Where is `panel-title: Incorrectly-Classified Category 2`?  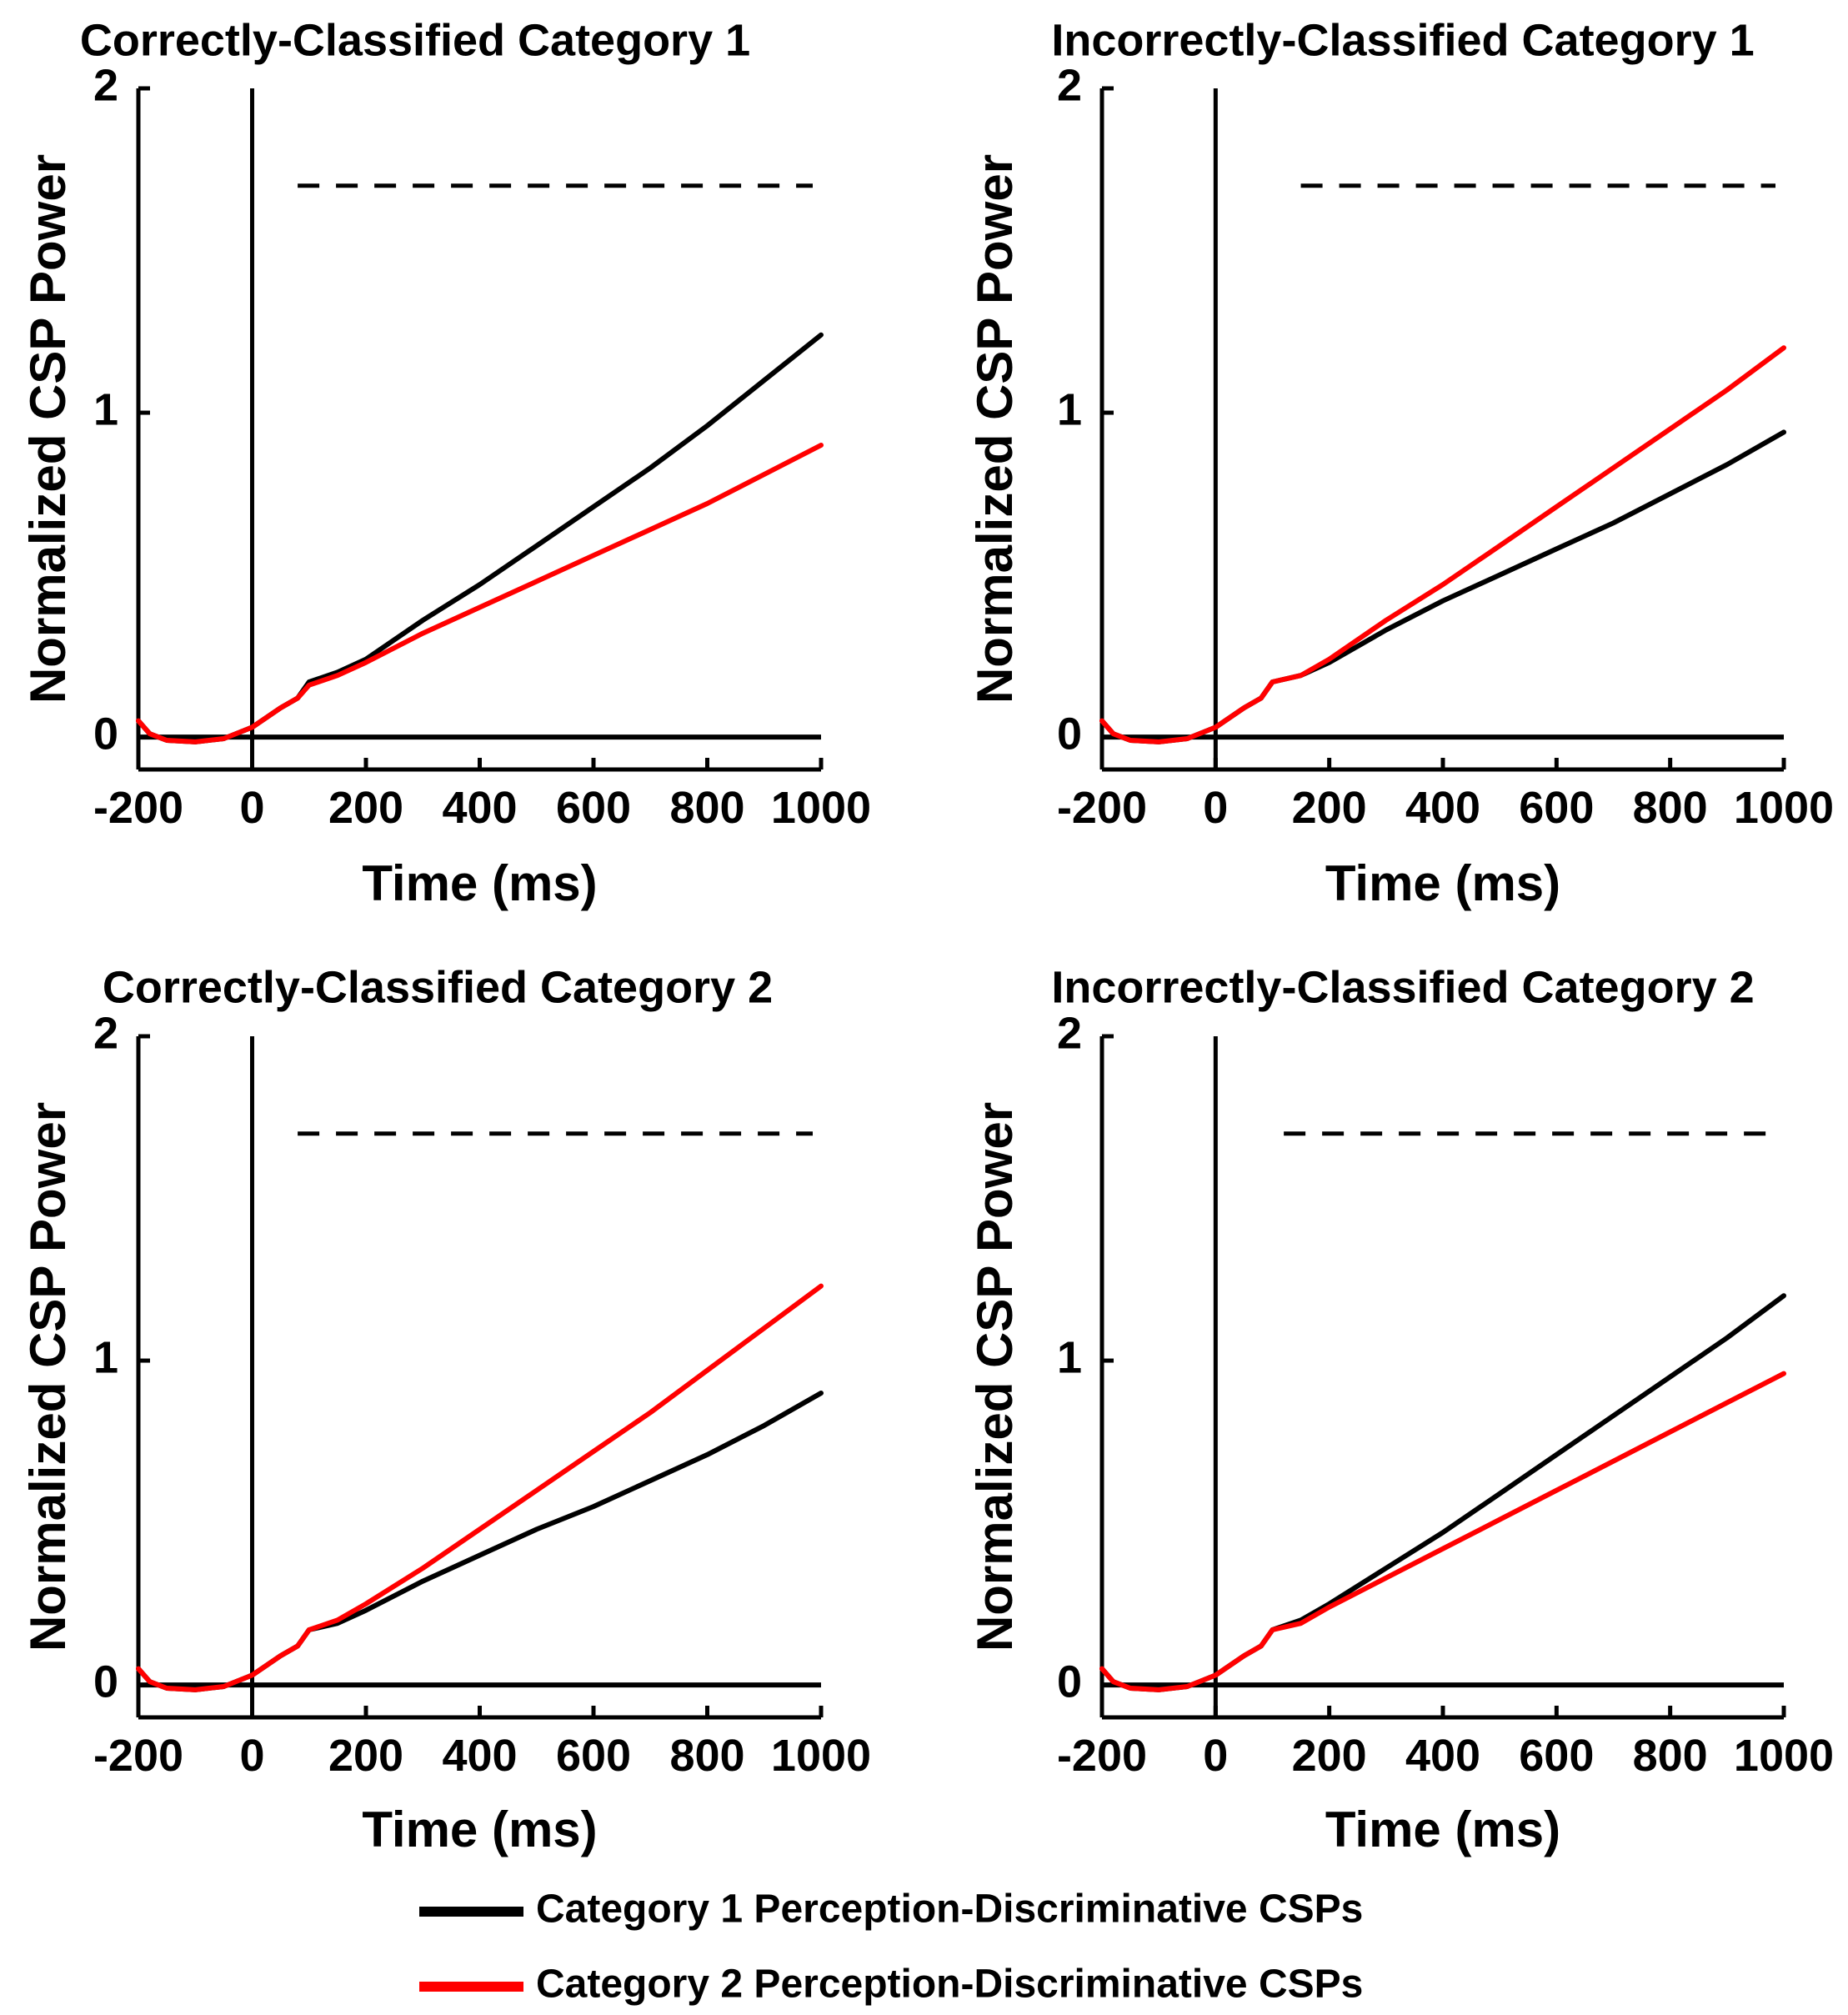 panel-title: Incorrectly-Classified Category 2 is located at coordinates (1403, 987).